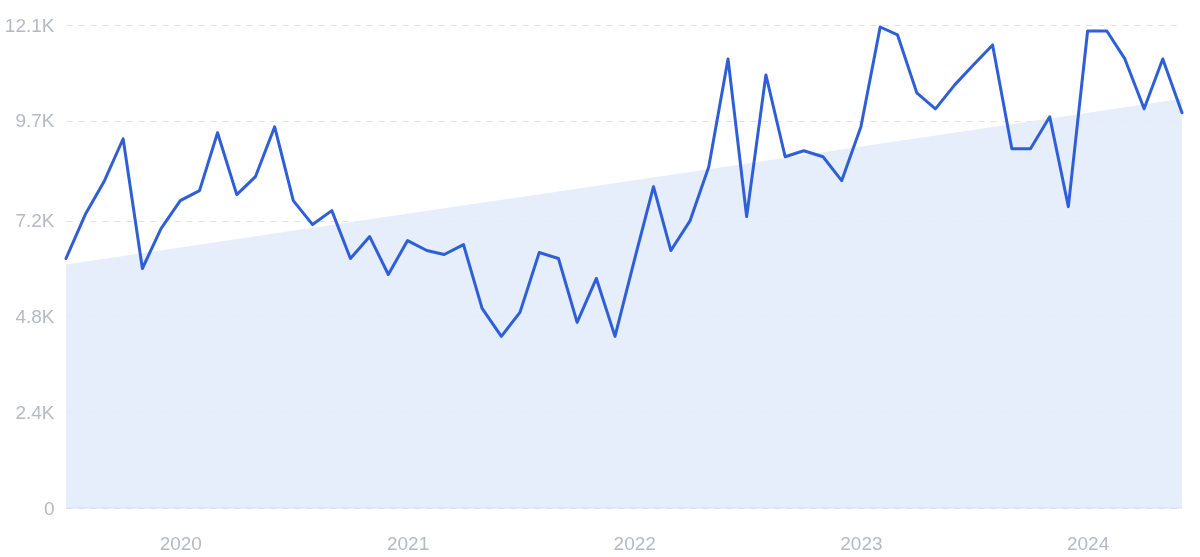 This screenshot has width=1200, height=557. Describe the element at coordinates (35, 316) in the screenshot. I see `y-tick-label: 4.8K` at that location.